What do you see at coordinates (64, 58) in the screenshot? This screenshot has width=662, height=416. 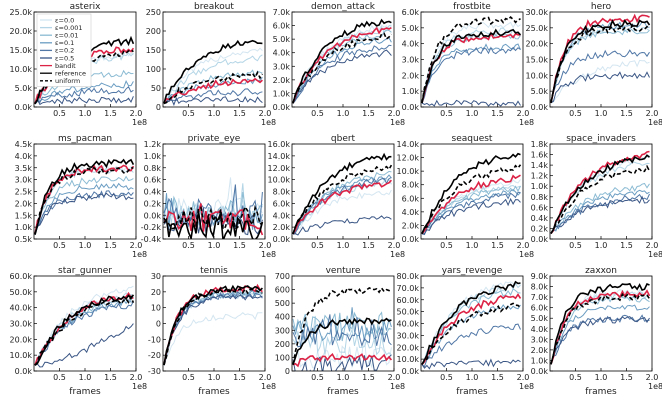 I see `legend-label: ε=0.5` at bounding box center [64, 58].